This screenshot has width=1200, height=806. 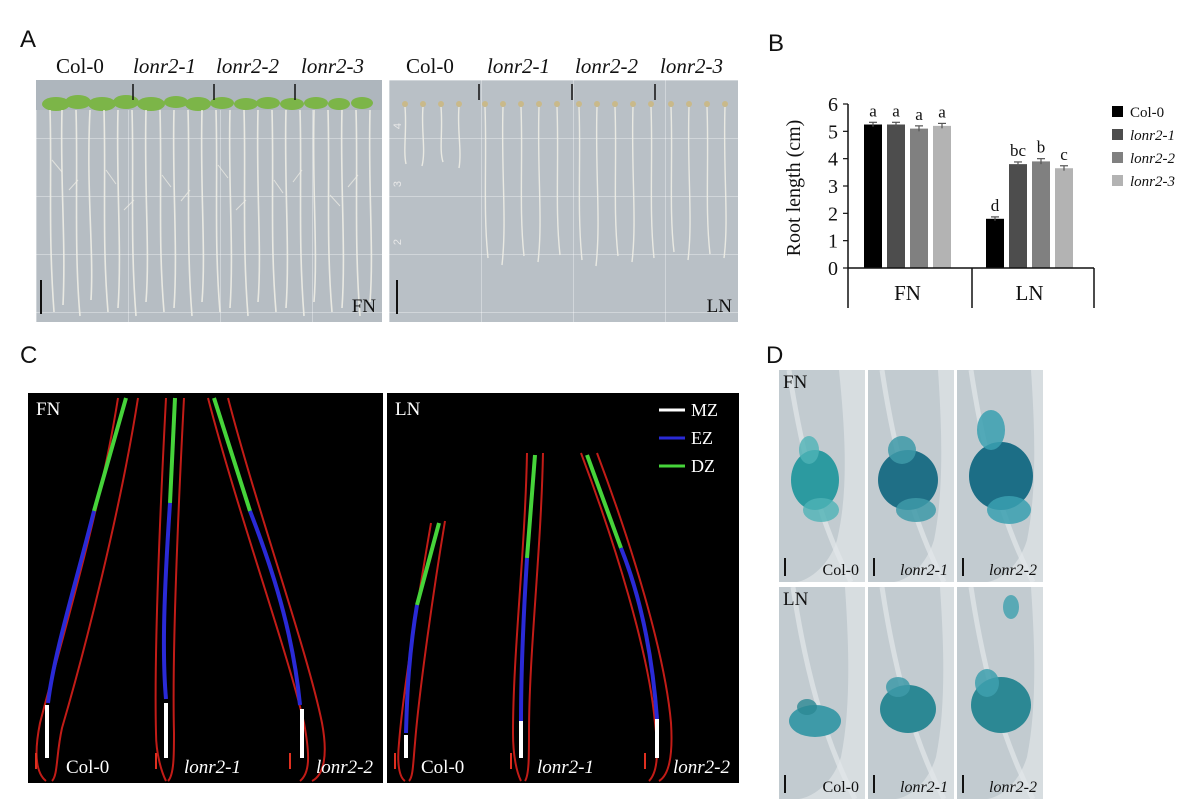 I want to click on ruler-mark-2: 2, so click(x=398, y=242).